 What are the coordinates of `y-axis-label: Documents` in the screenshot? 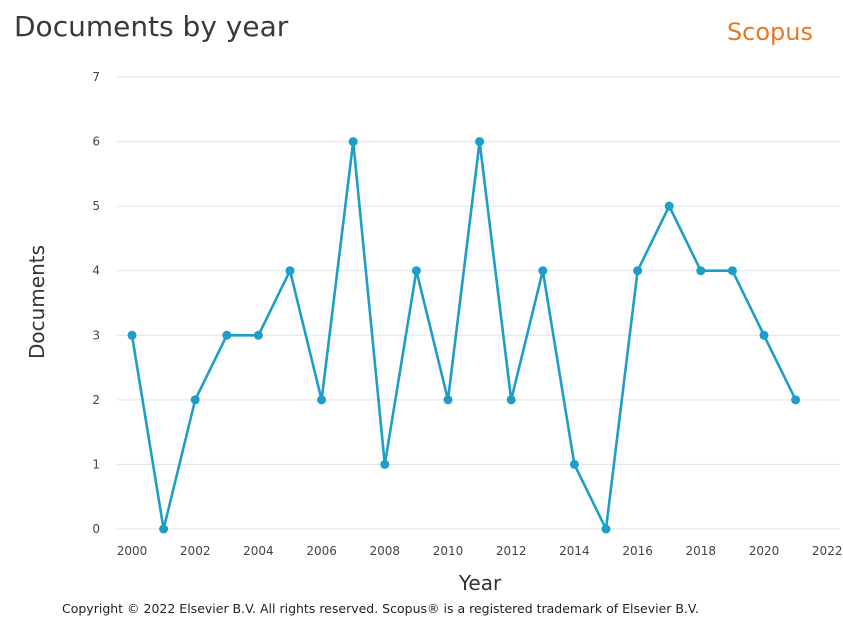 It's located at (37, 302).